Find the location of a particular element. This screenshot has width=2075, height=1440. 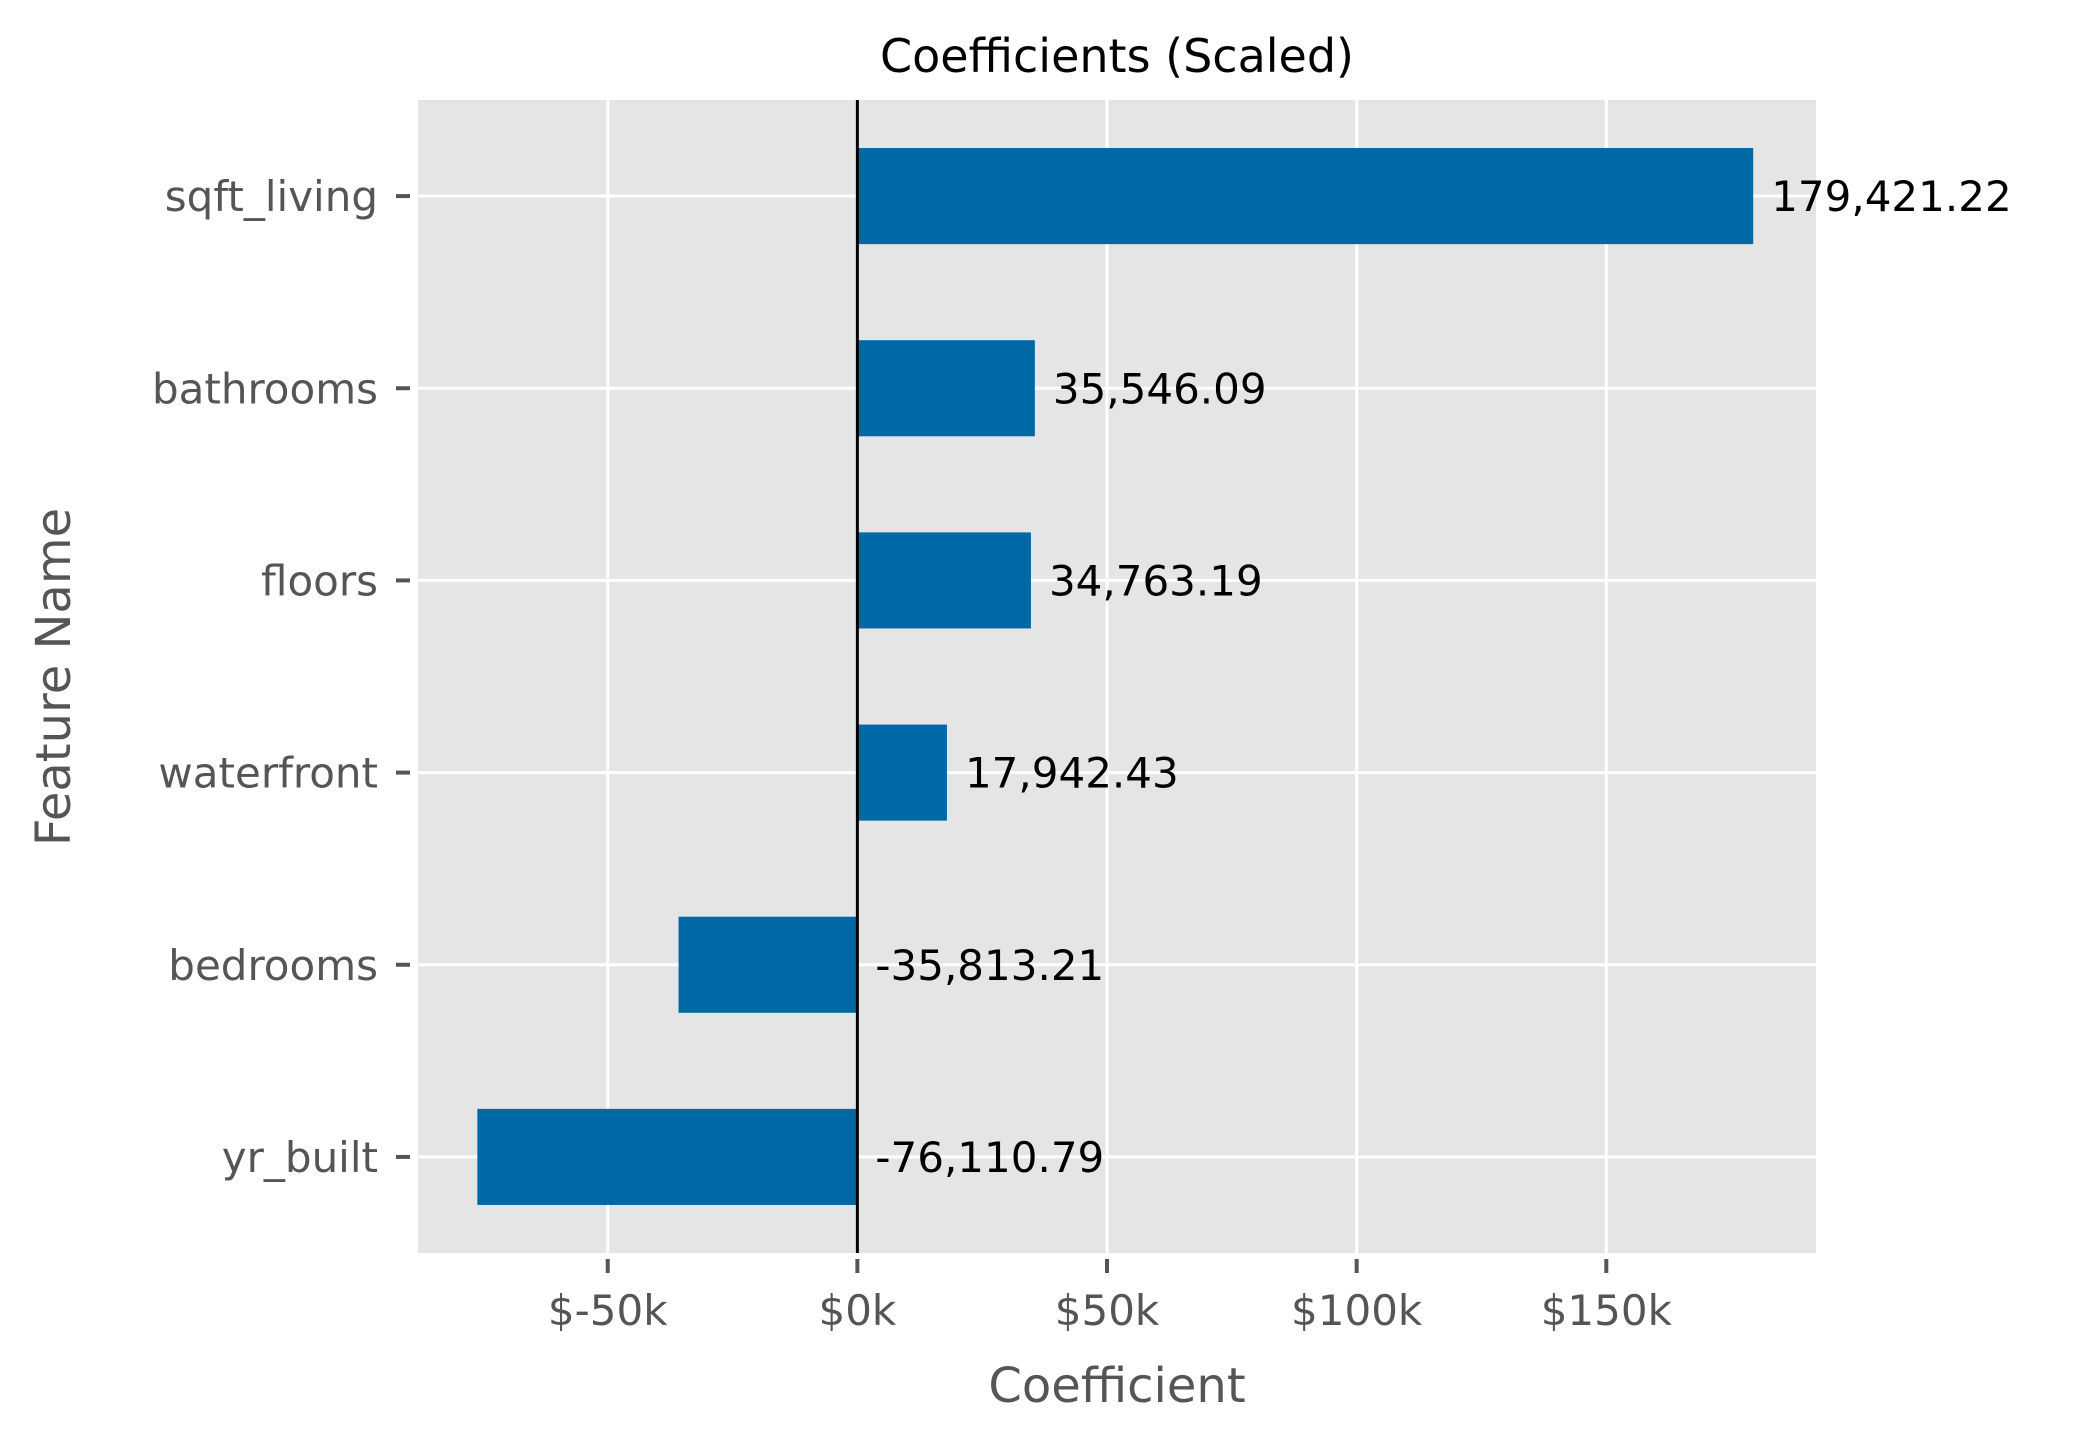

x-axis-label: Coefficient is located at coordinates (1116, 1386).